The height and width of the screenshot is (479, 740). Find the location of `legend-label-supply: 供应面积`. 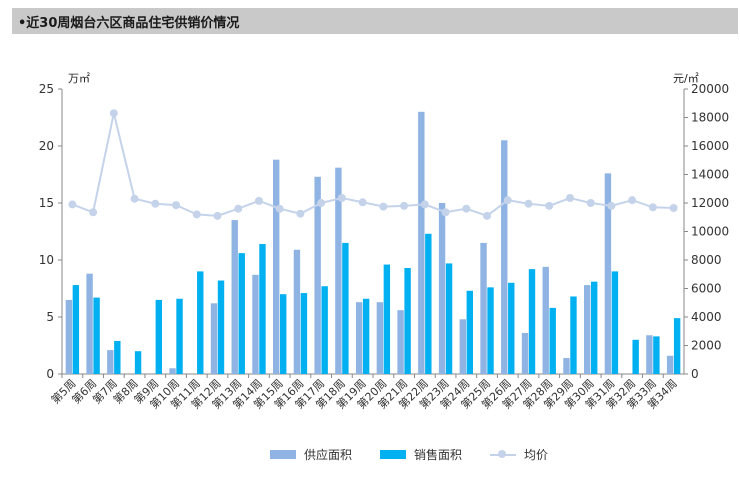

legend-label-supply: 供应面积 is located at coordinates (328, 454).